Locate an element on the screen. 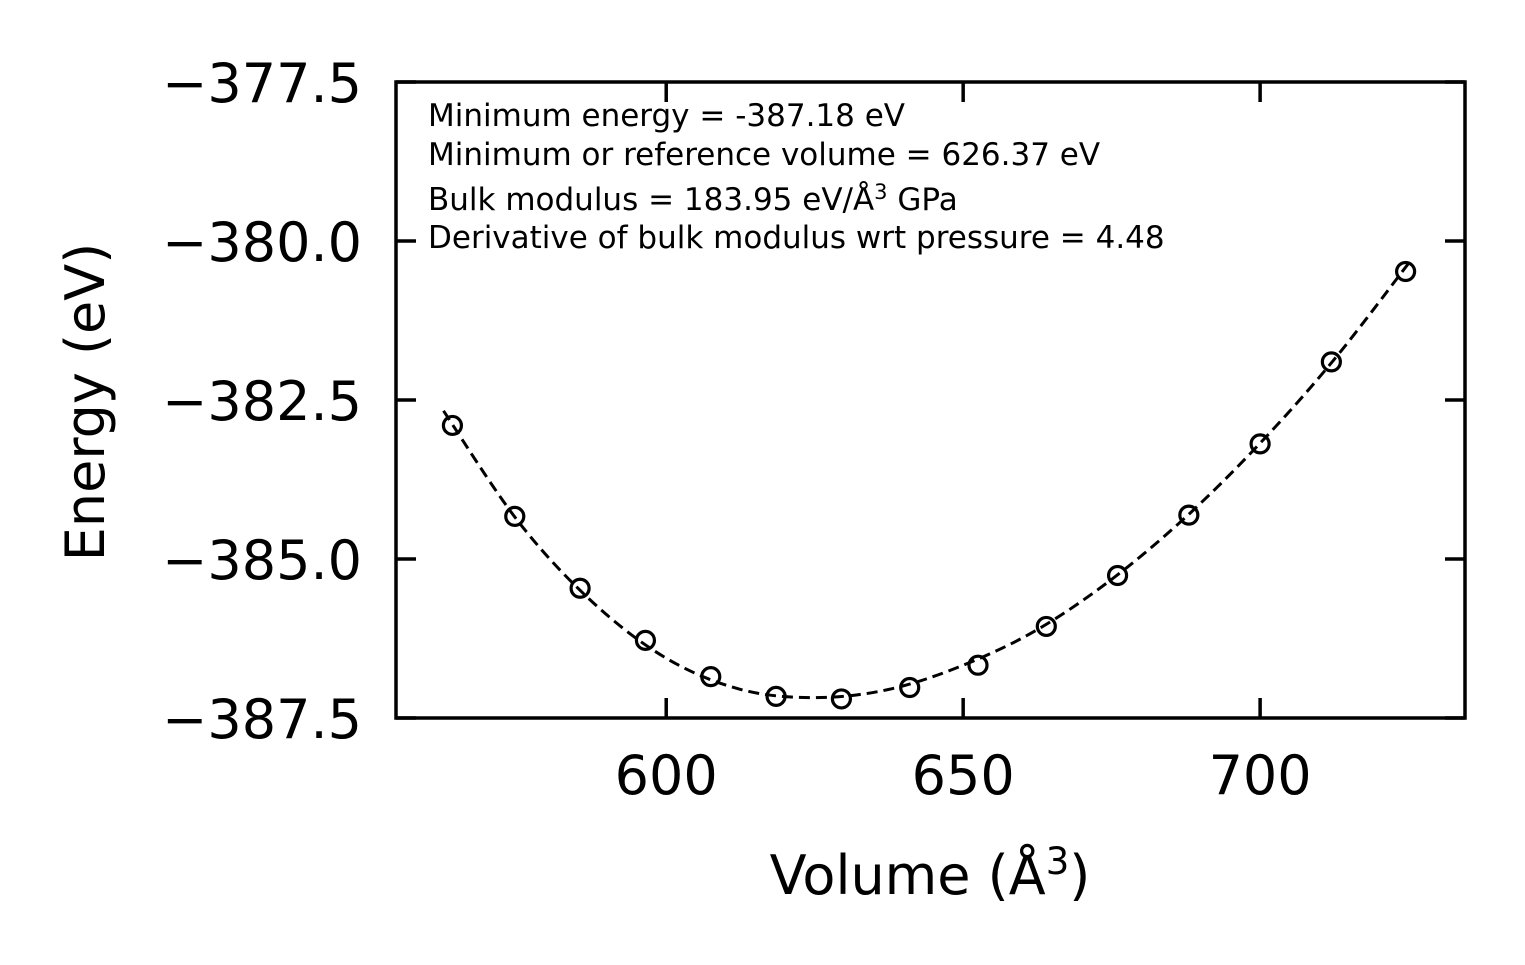 The image size is (1525, 965). annotation-bulk-modulus-sup: 3 is located at coordinates (880, 192).